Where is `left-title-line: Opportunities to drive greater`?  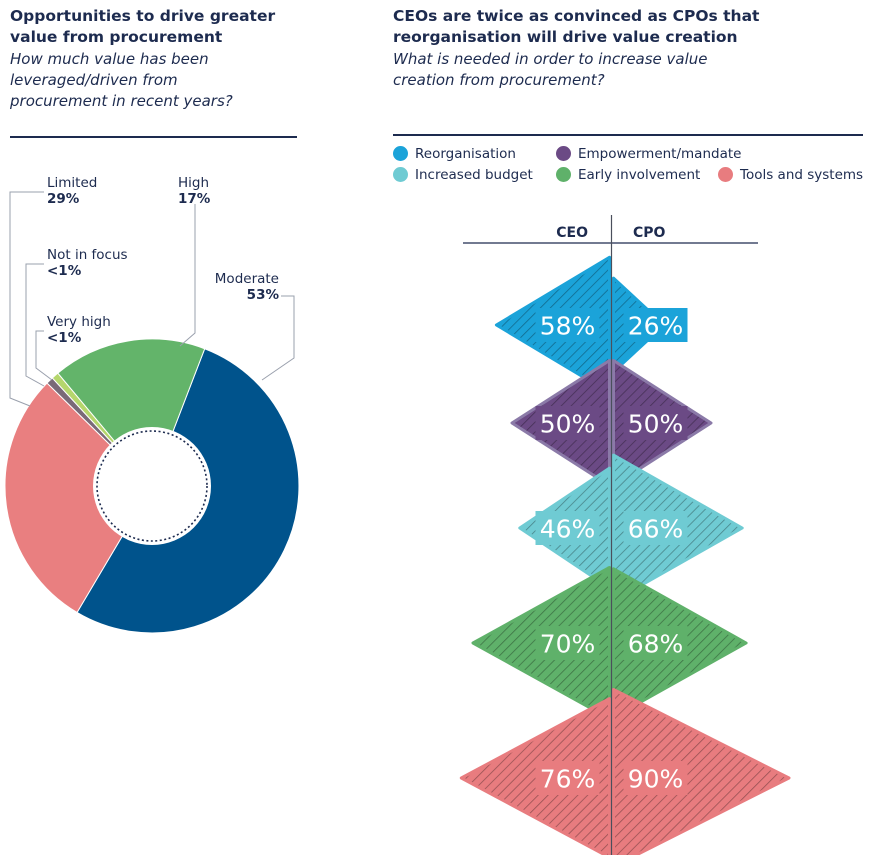 left-title-line: Opportunities to drive greater is located at coordinates (143, 16).